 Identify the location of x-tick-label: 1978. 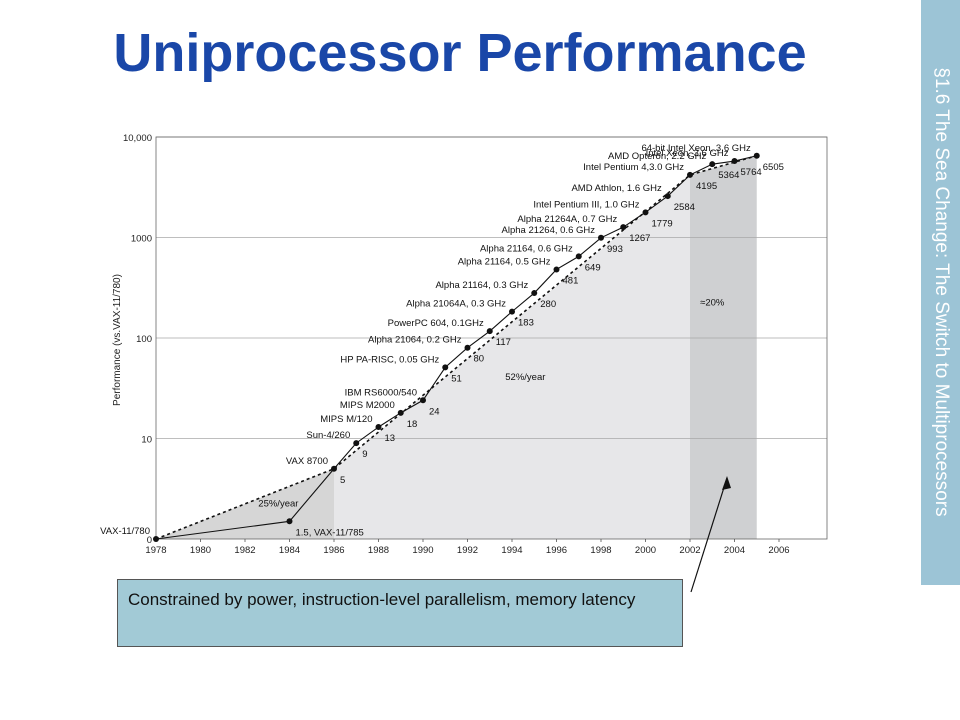
(155, 550).